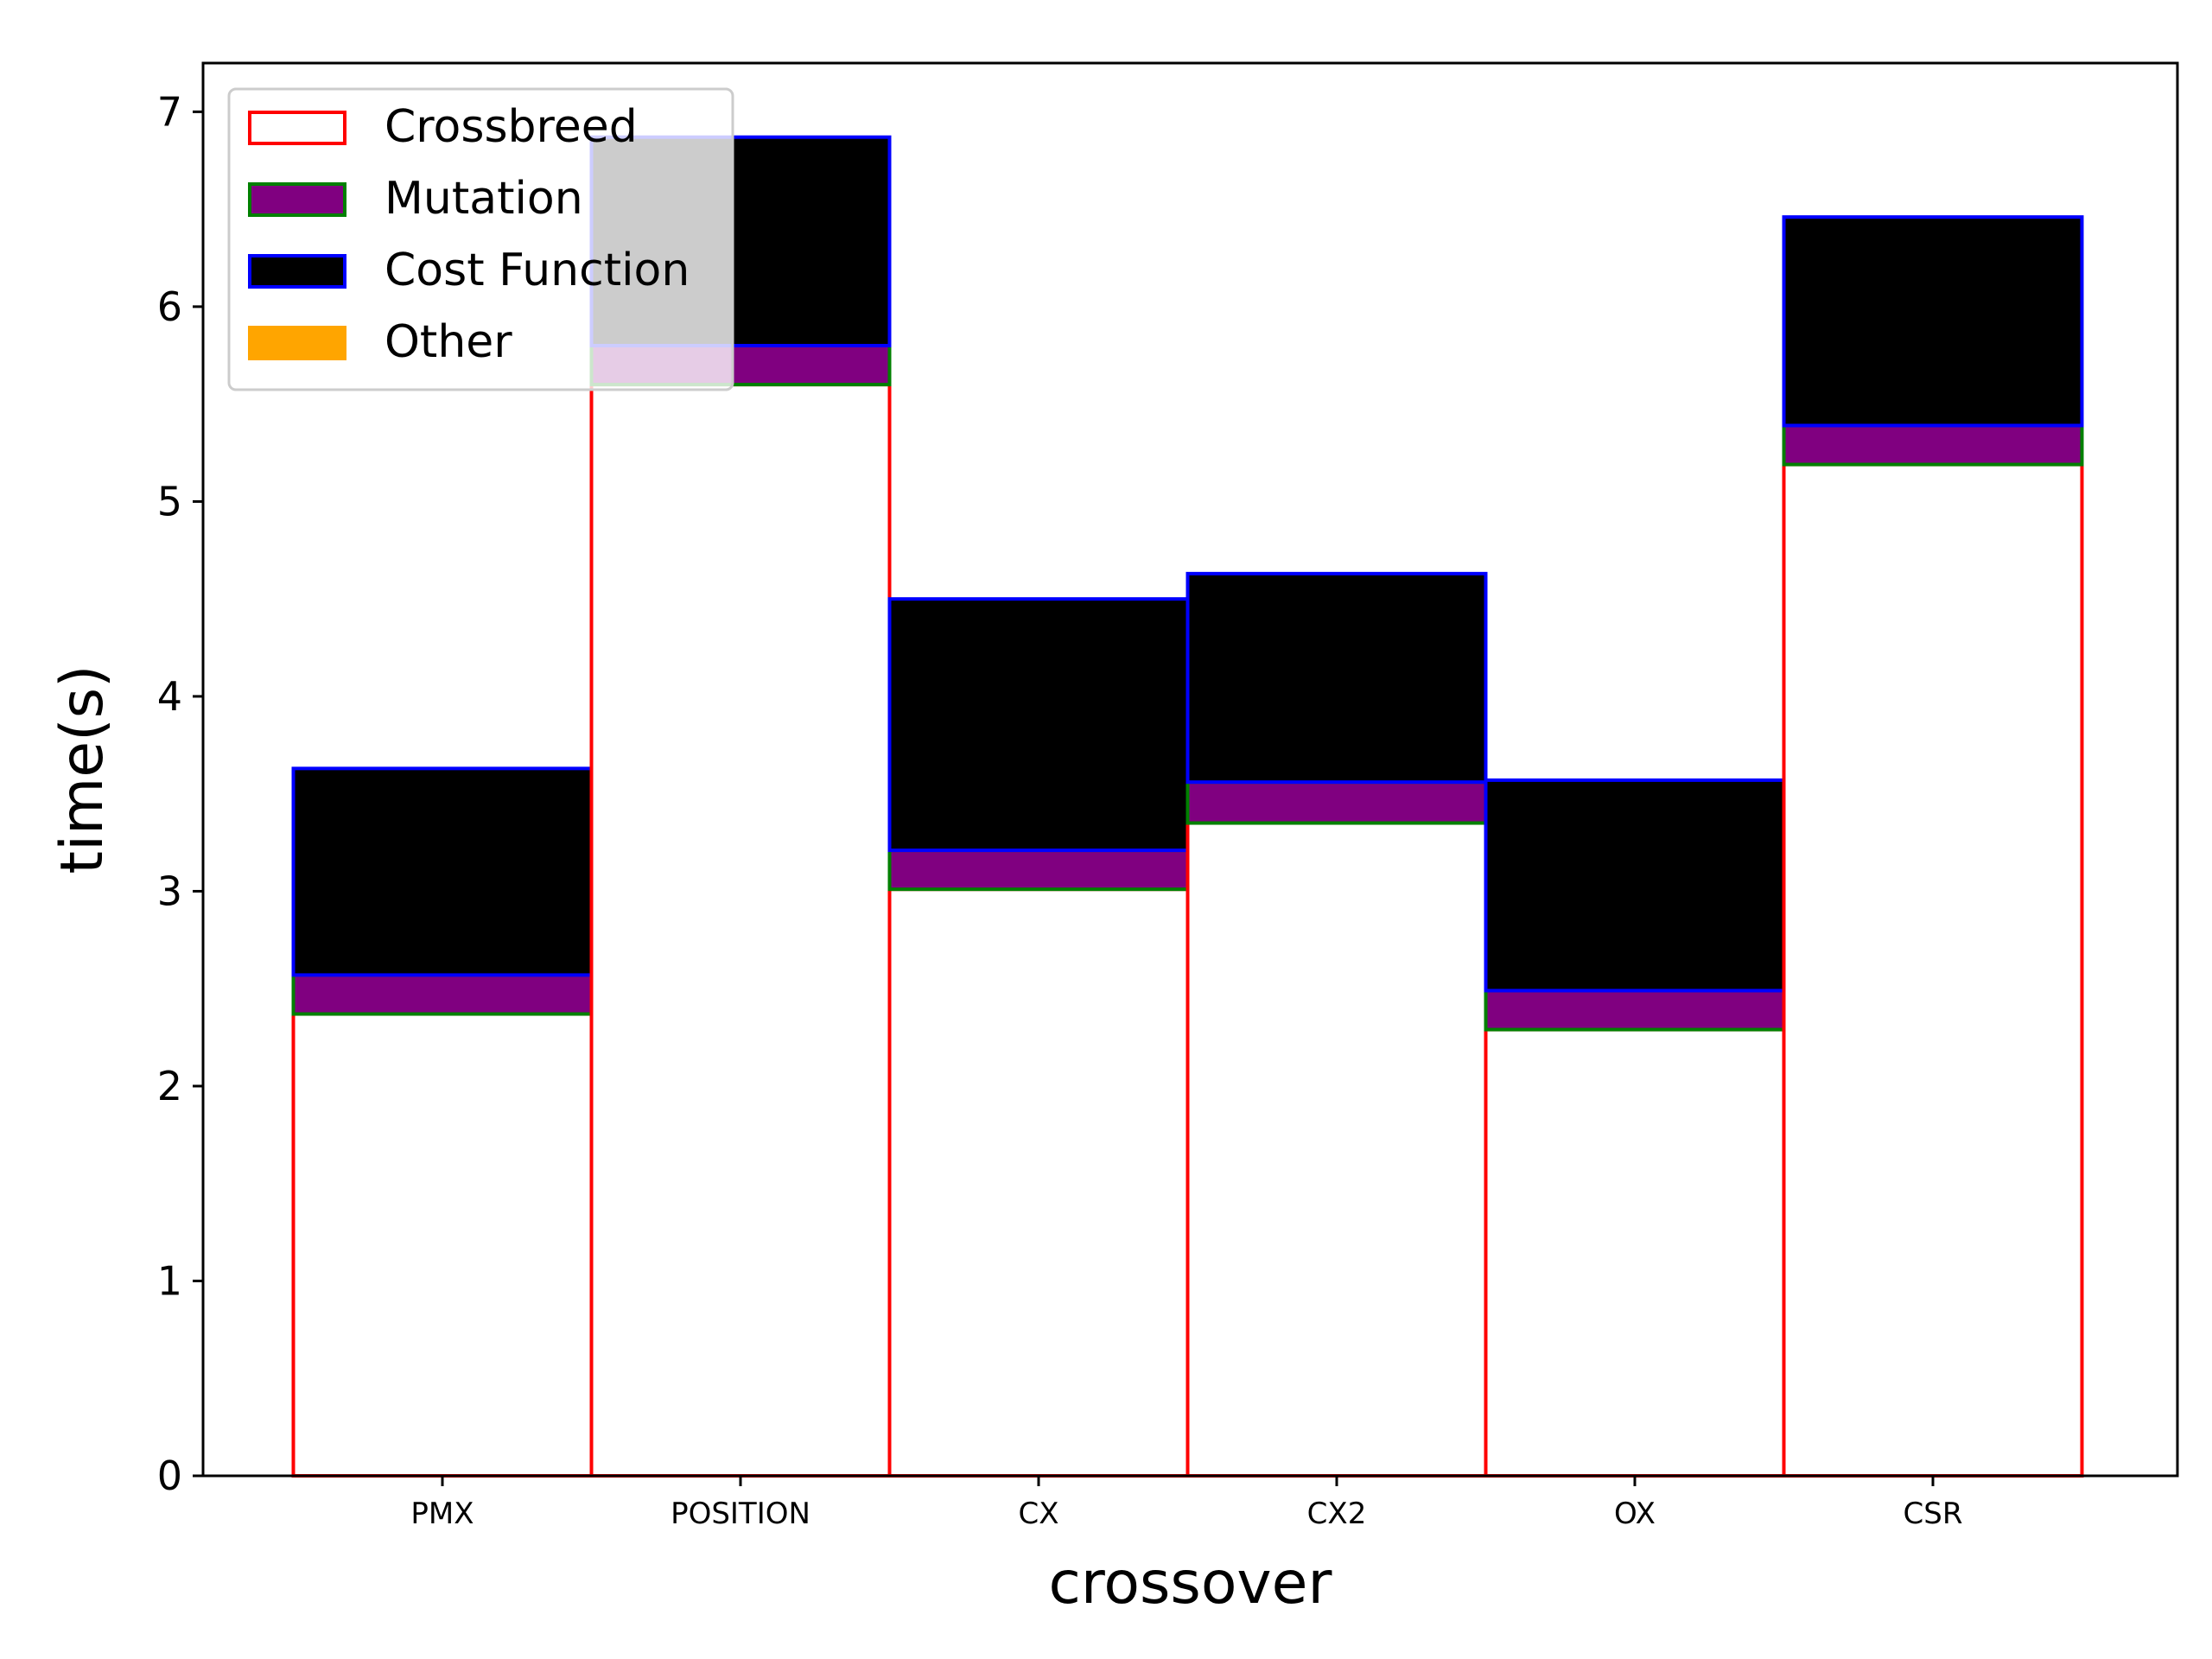 This screenshot has width=2212, height=1659. Describe the element at coordinates (169, 891) in the screenshot. I see `y-tick-label: 3` at that location.